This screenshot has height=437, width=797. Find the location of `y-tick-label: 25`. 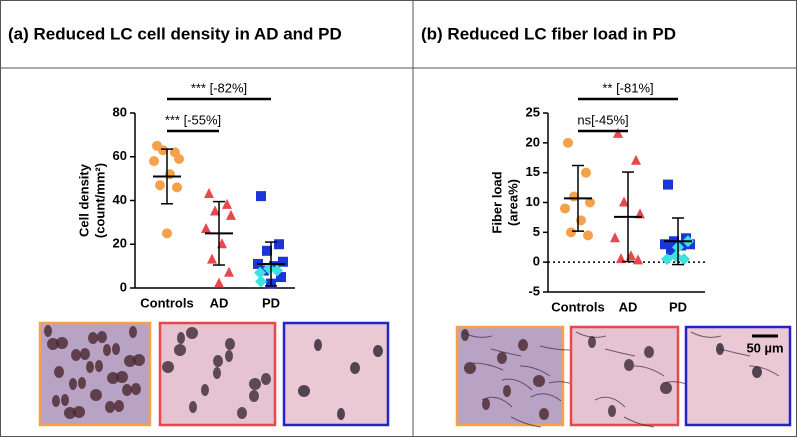

y-tick-label: 25 is located at coordinates (533, 111).